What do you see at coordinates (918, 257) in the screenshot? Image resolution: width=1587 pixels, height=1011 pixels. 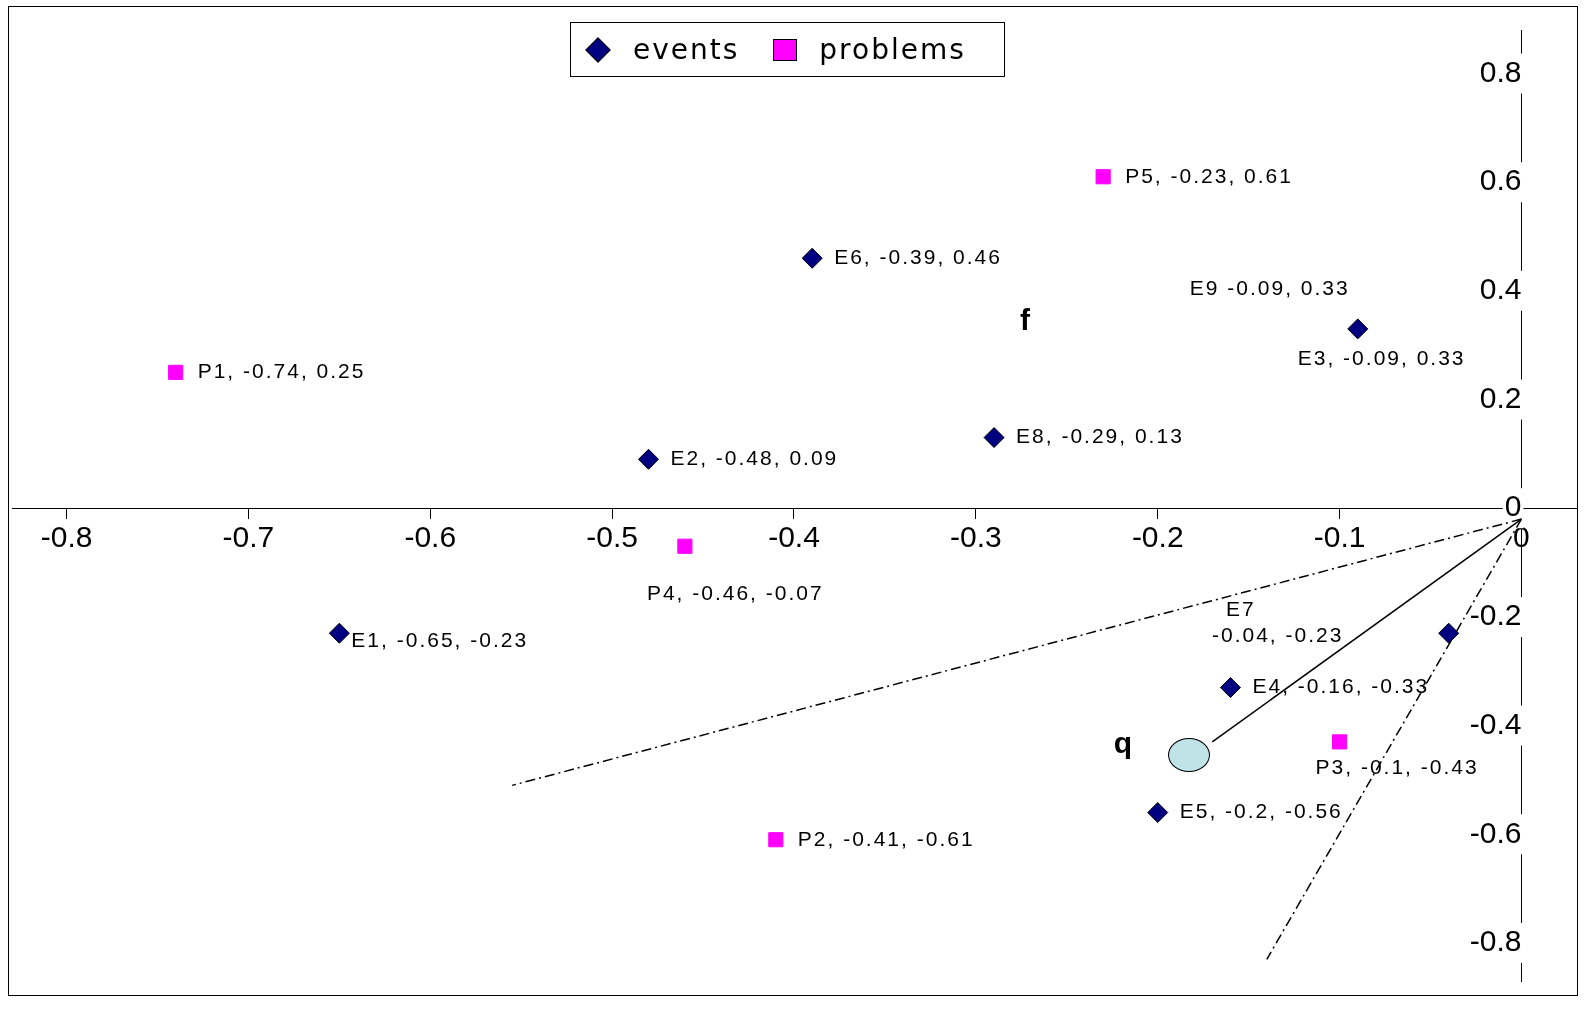 I see `annotation: E6, -0.39, 0.46` at bounding box center [918, 257].